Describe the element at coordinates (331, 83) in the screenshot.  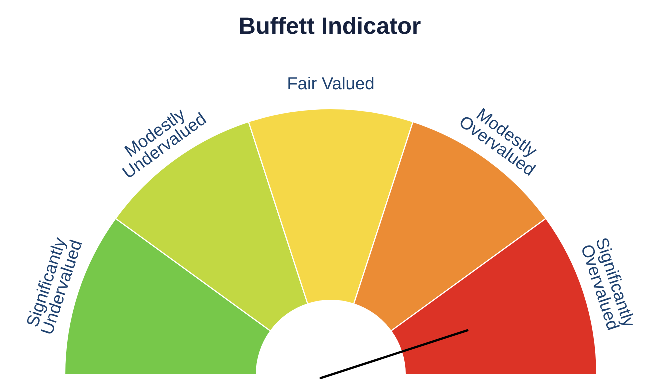
I see `slice-label: Fair Valued` at that location.